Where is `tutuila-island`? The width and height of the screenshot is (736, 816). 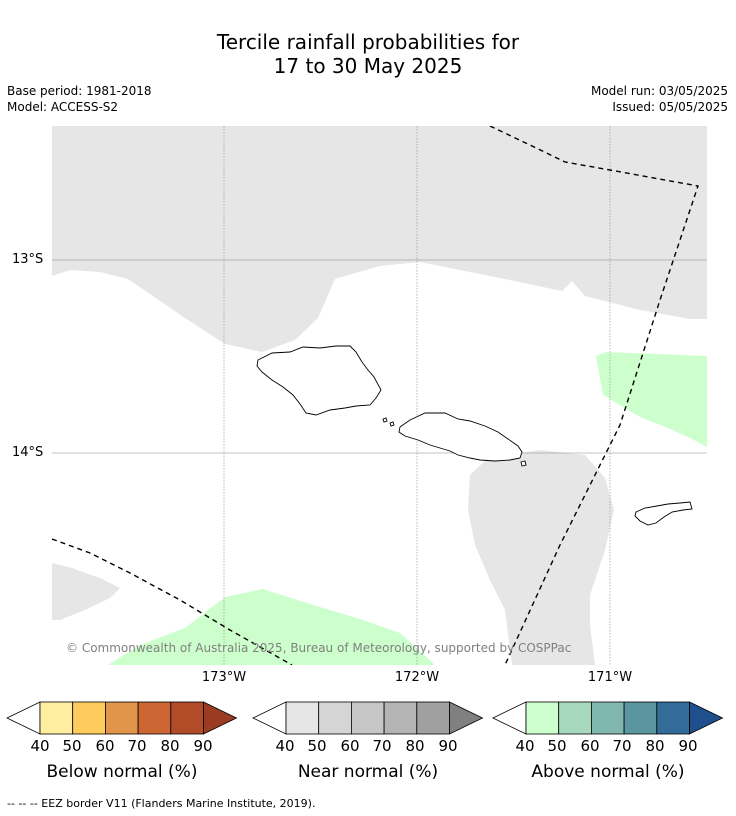 tutuila-island is located at coordinates (663, 513).